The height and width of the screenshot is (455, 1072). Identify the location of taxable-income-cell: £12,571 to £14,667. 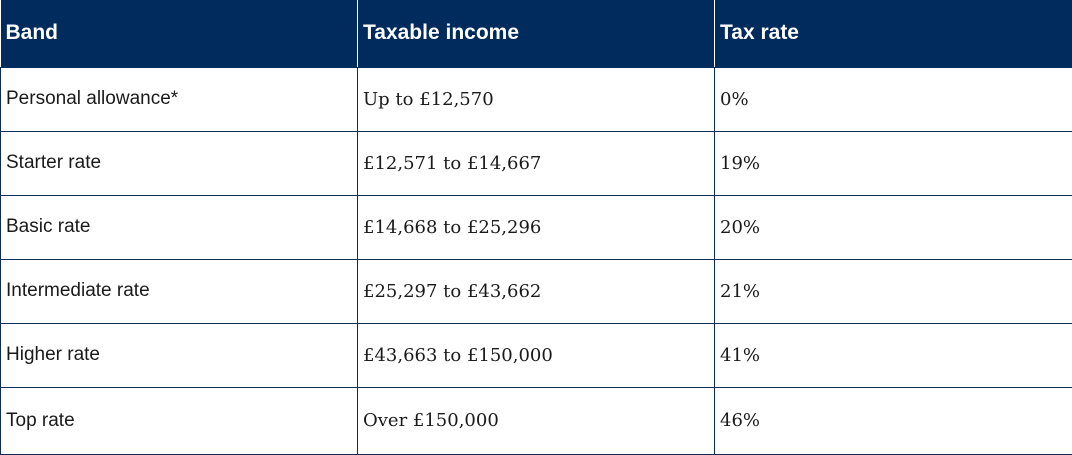
(536, 163).